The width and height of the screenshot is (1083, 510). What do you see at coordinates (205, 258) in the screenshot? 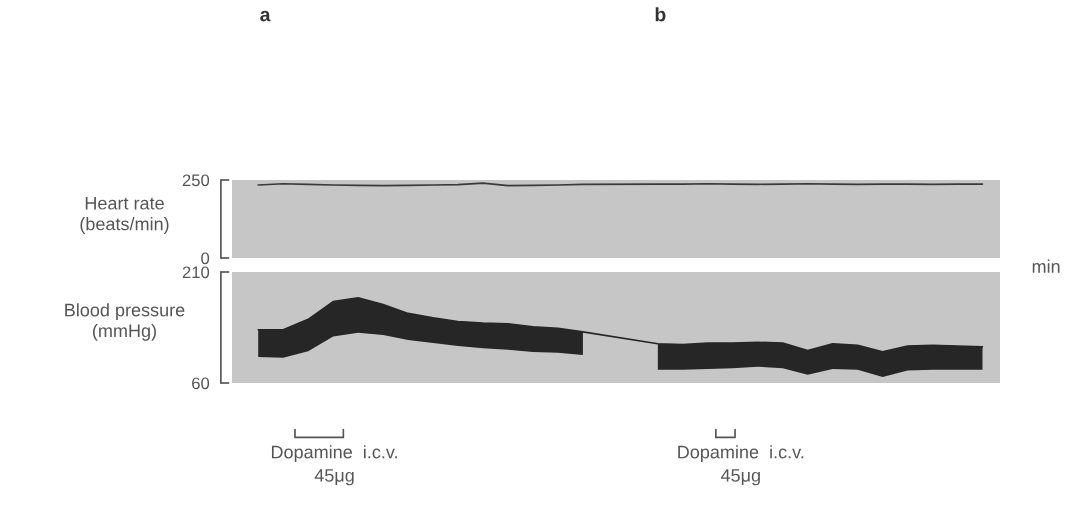
I see `y-tick-label: 0` at bounding box center [205, 258].